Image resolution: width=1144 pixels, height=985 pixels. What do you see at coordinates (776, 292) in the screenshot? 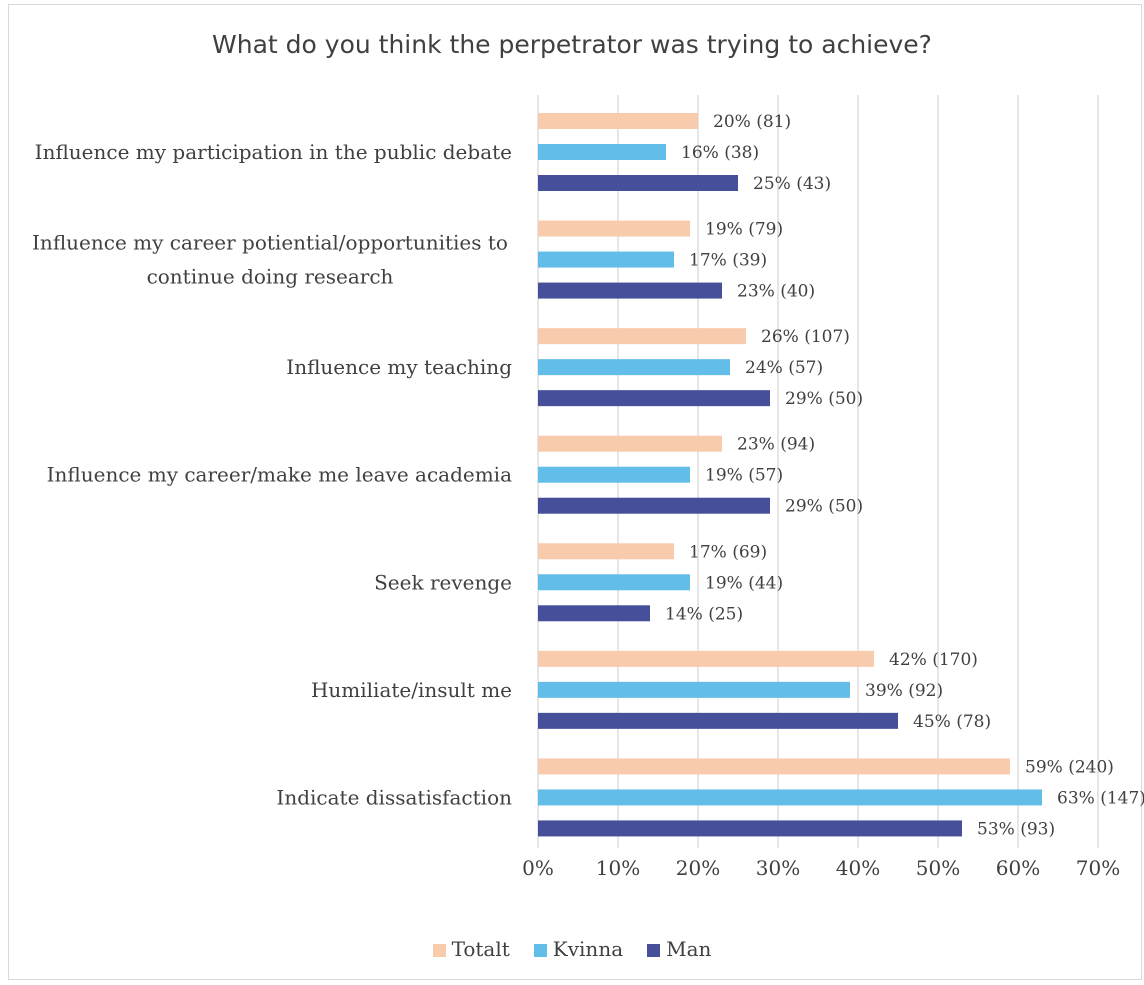
I see `data-label: 23% (40)` at bounding box center [776, 292].